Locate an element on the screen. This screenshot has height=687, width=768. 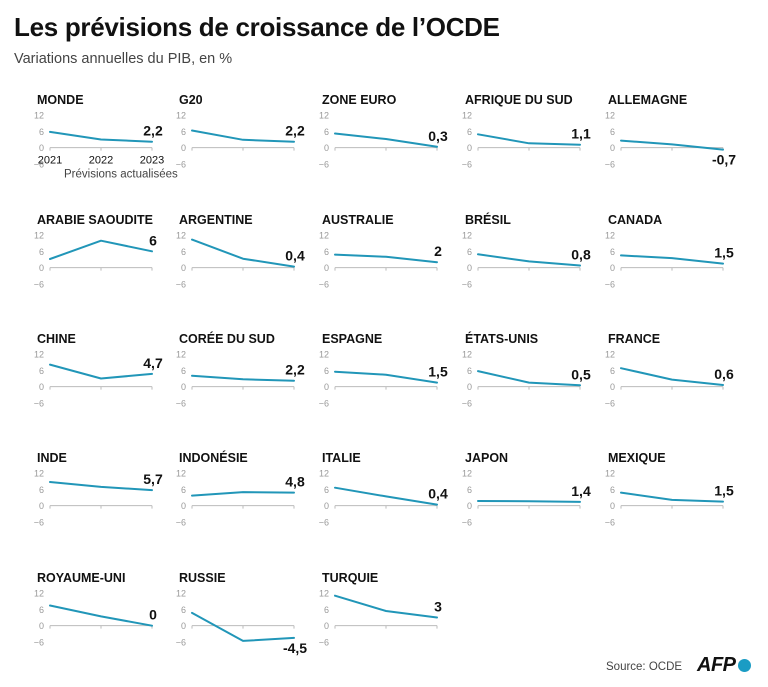
panel-arabie-saoudite: ARABIE SAOUDITE 12 6 0 −6 6 is located at coordinates (95, 251).